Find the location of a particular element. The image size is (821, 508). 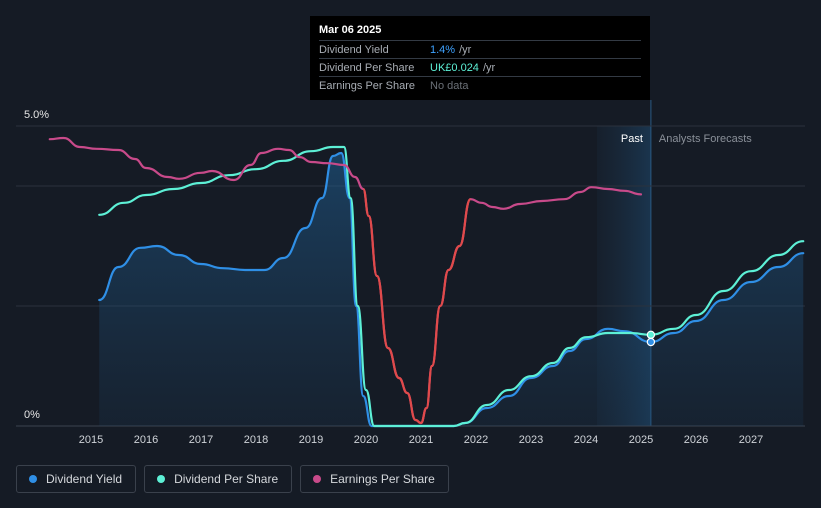

tooltip-row-dividend-per-share: Dividend Per Share UK£0.024 /yr is located at coordinates (480, 67).